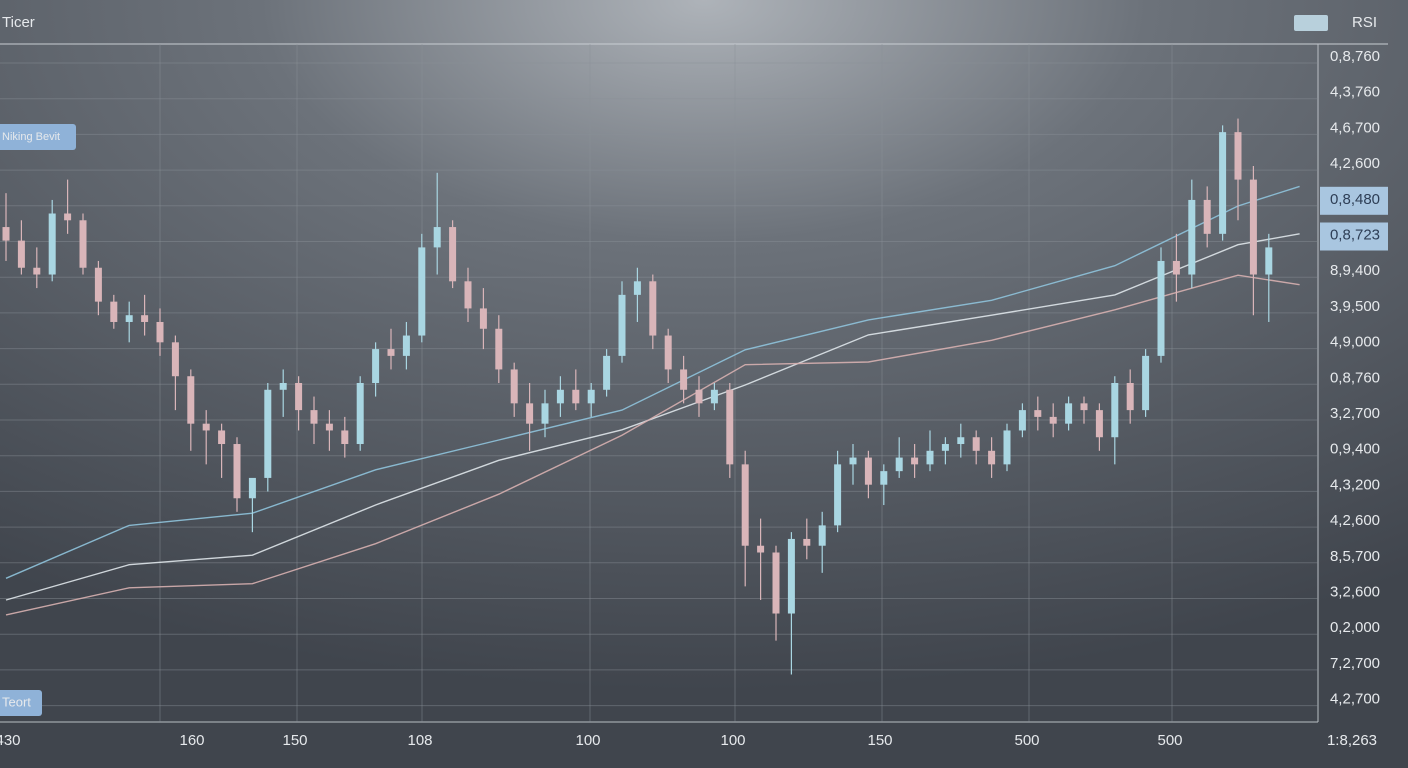 Image resolution: width=1408 pixels, height=768 pixels. I want to click on y-axis-label: 3,2,700, so click(1355, 413).